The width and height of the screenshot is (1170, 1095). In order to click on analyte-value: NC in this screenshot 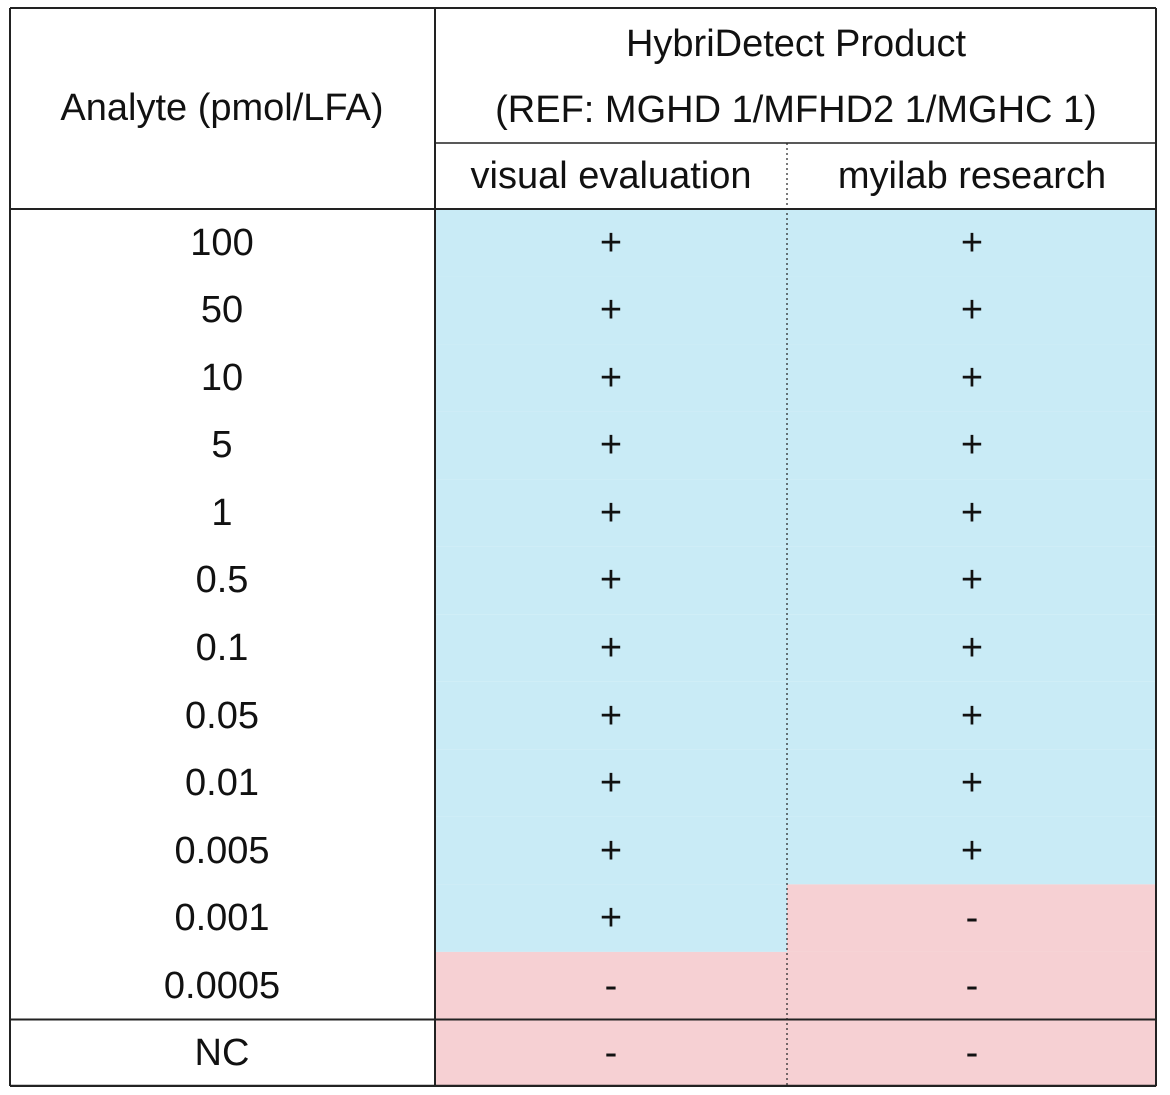, I will do `click(222, 1053)`.